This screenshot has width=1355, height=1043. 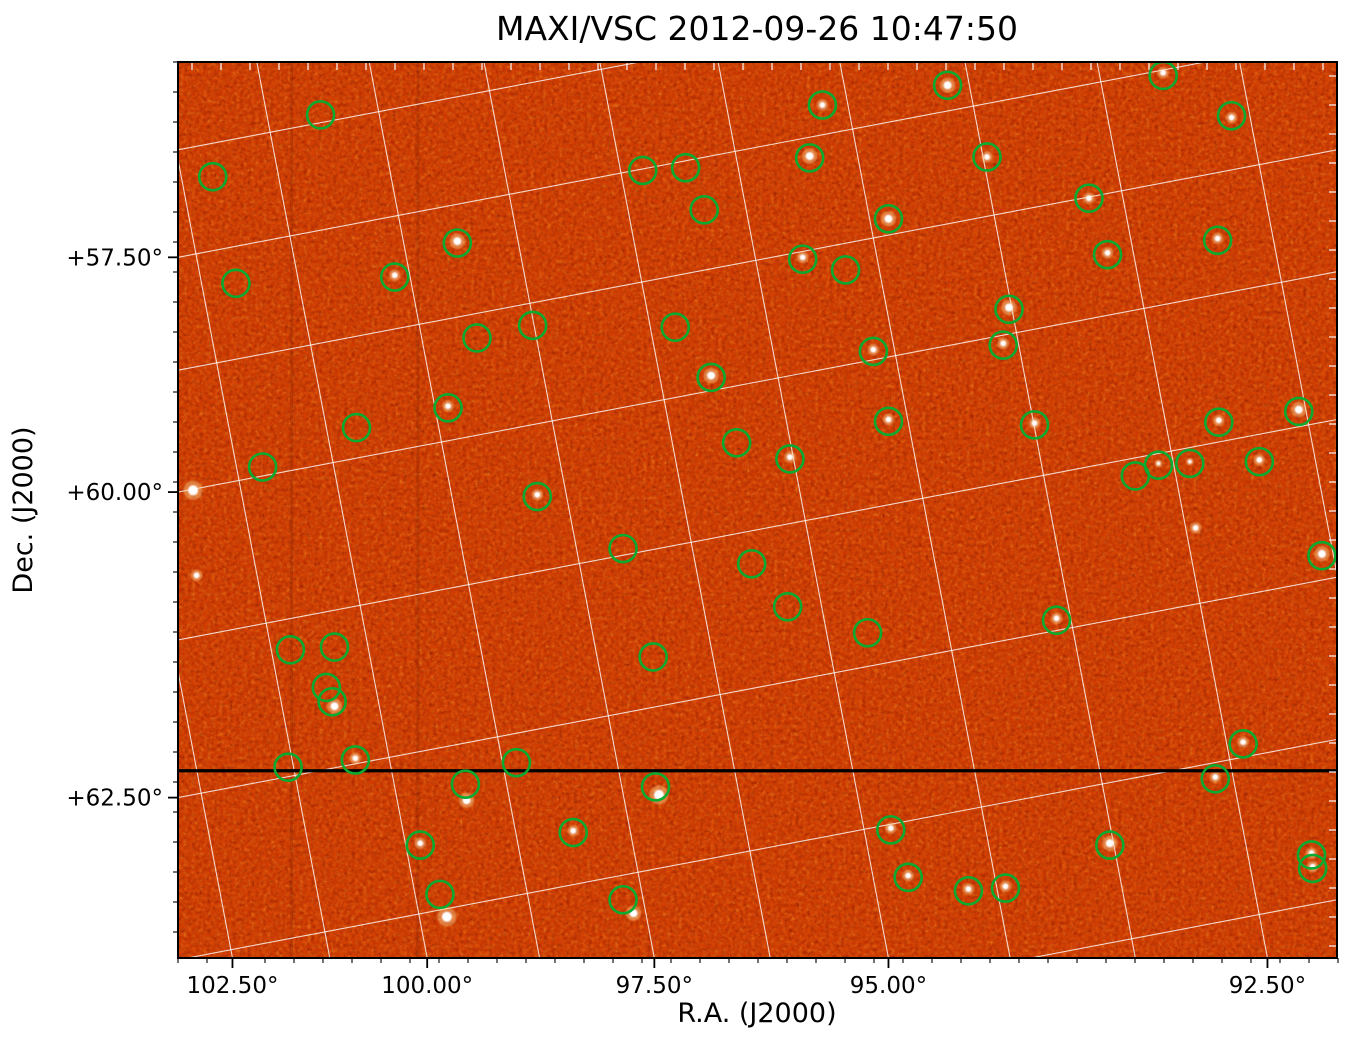 I want to click on y-tick-label: +57.50°, so click(x=114, y=258).